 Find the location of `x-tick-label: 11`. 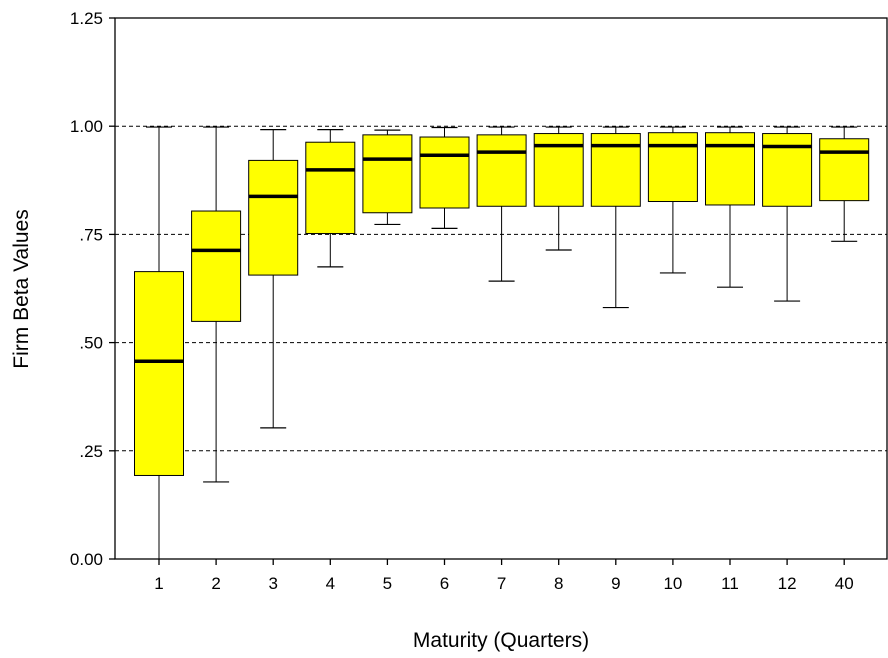

x-tick-label: 11 is located at coordinates (730, 583).